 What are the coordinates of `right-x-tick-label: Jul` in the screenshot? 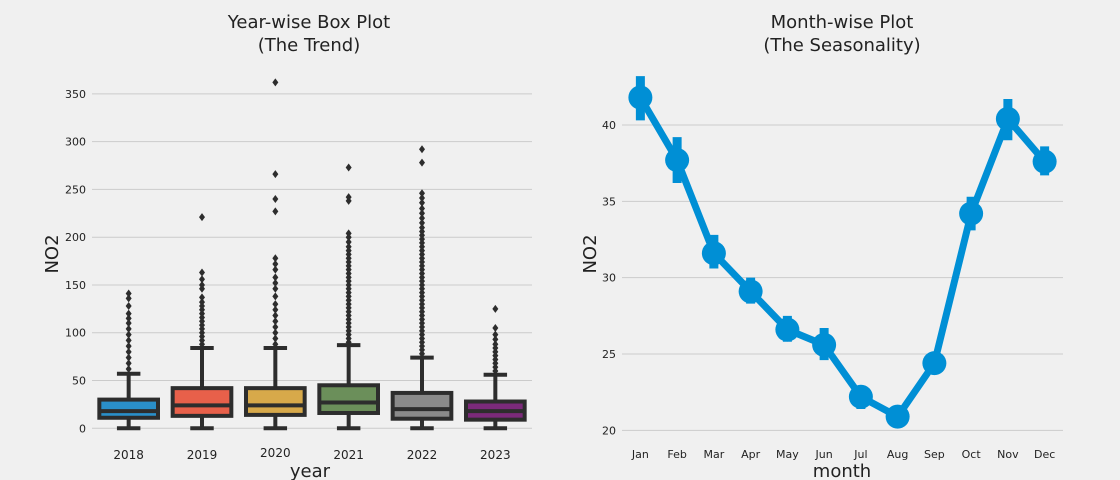 It's located at (860, 454).